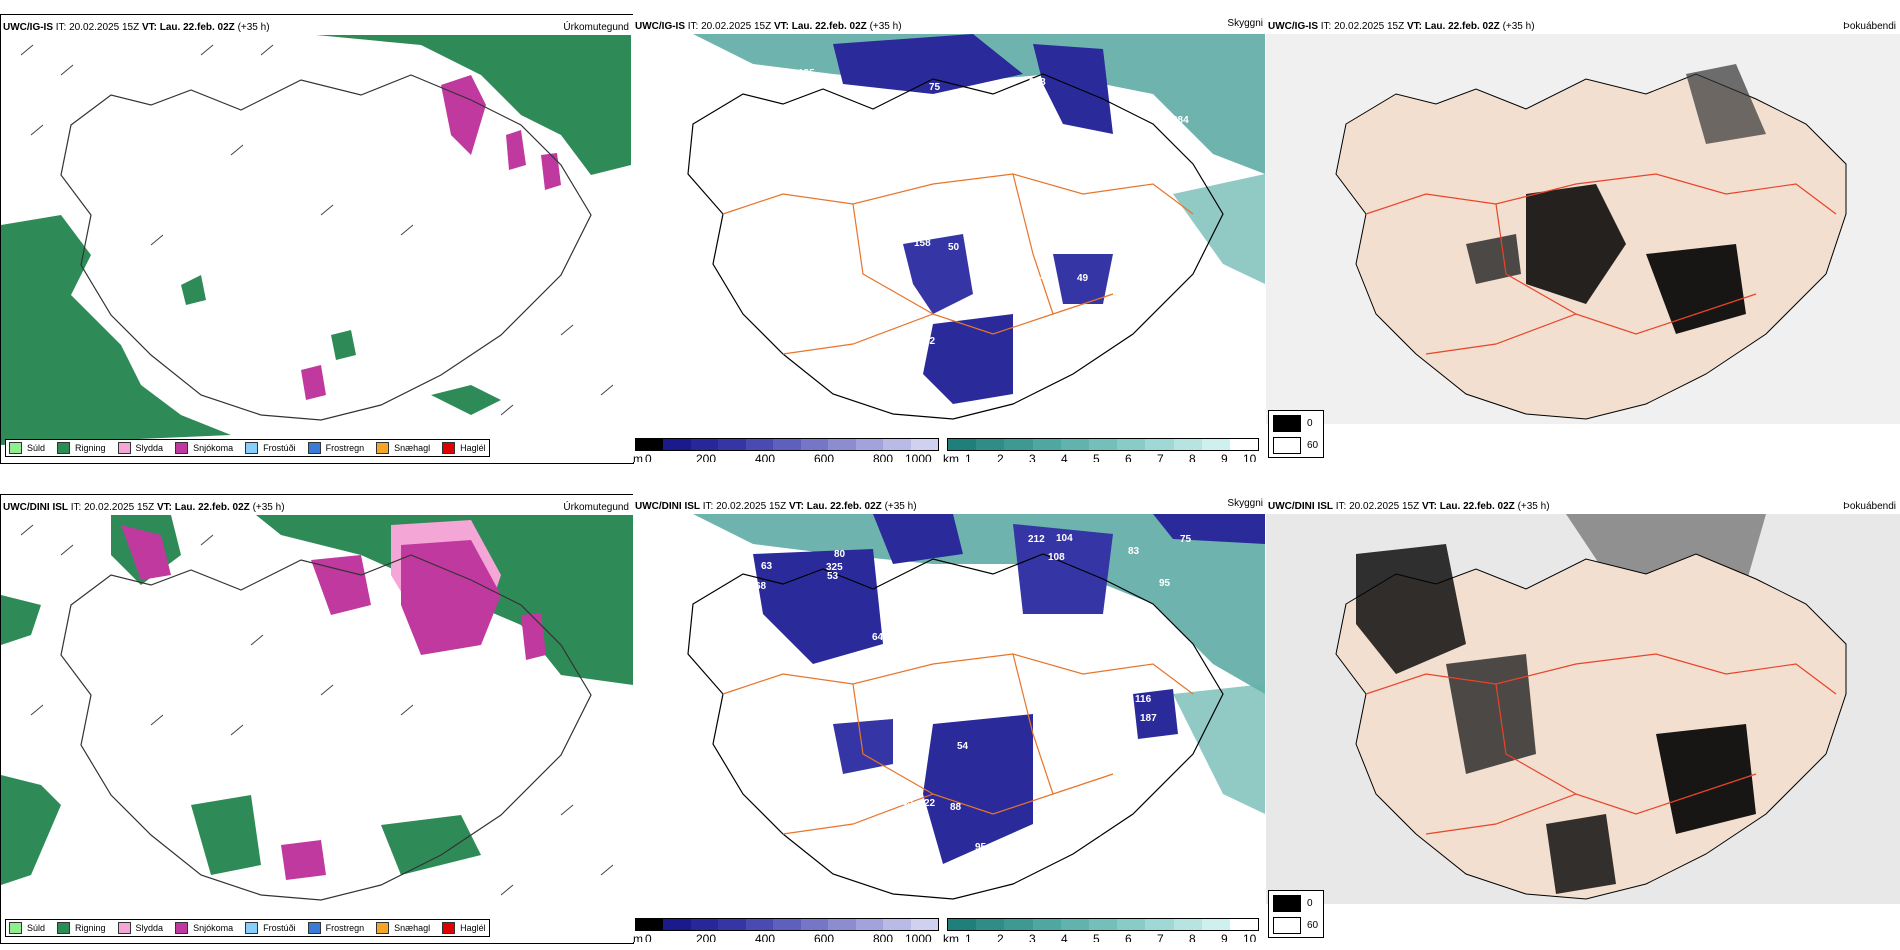  Describe the element at coordinates (1043, 151) in the screenshot. I see `ceiling-label: 114` at that location.